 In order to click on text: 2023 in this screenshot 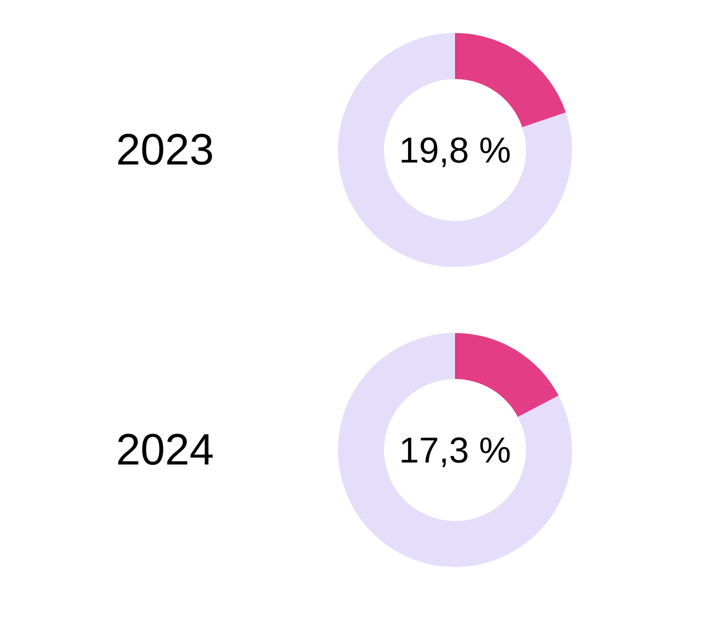, I will do `click(165, 150)`.